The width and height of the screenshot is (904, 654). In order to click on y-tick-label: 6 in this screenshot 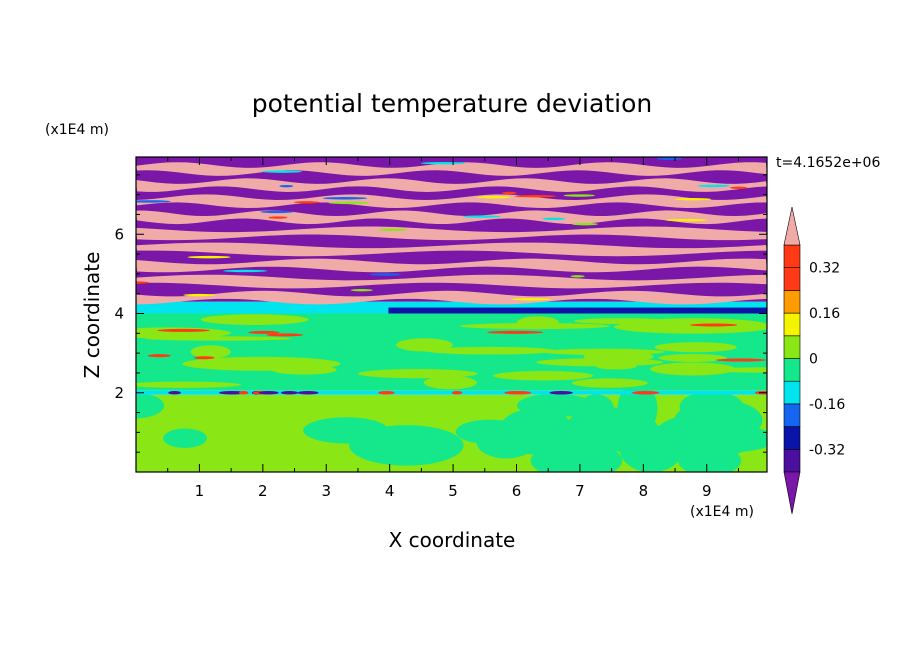, I will do `click(119, 234)`.